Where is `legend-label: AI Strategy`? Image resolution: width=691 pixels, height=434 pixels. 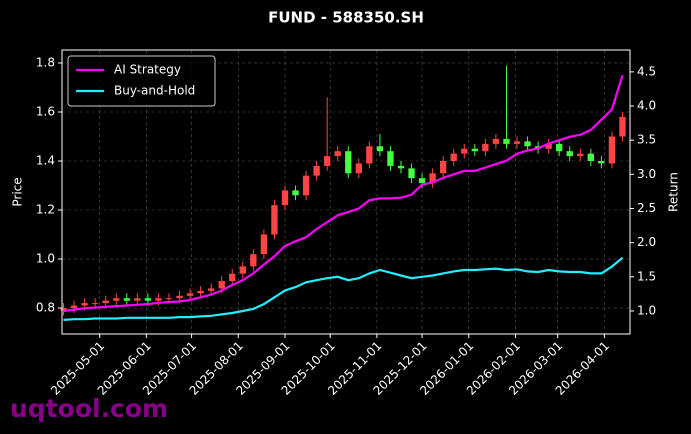
legend-label: AI Strategy is located at coordinates (147, 70).